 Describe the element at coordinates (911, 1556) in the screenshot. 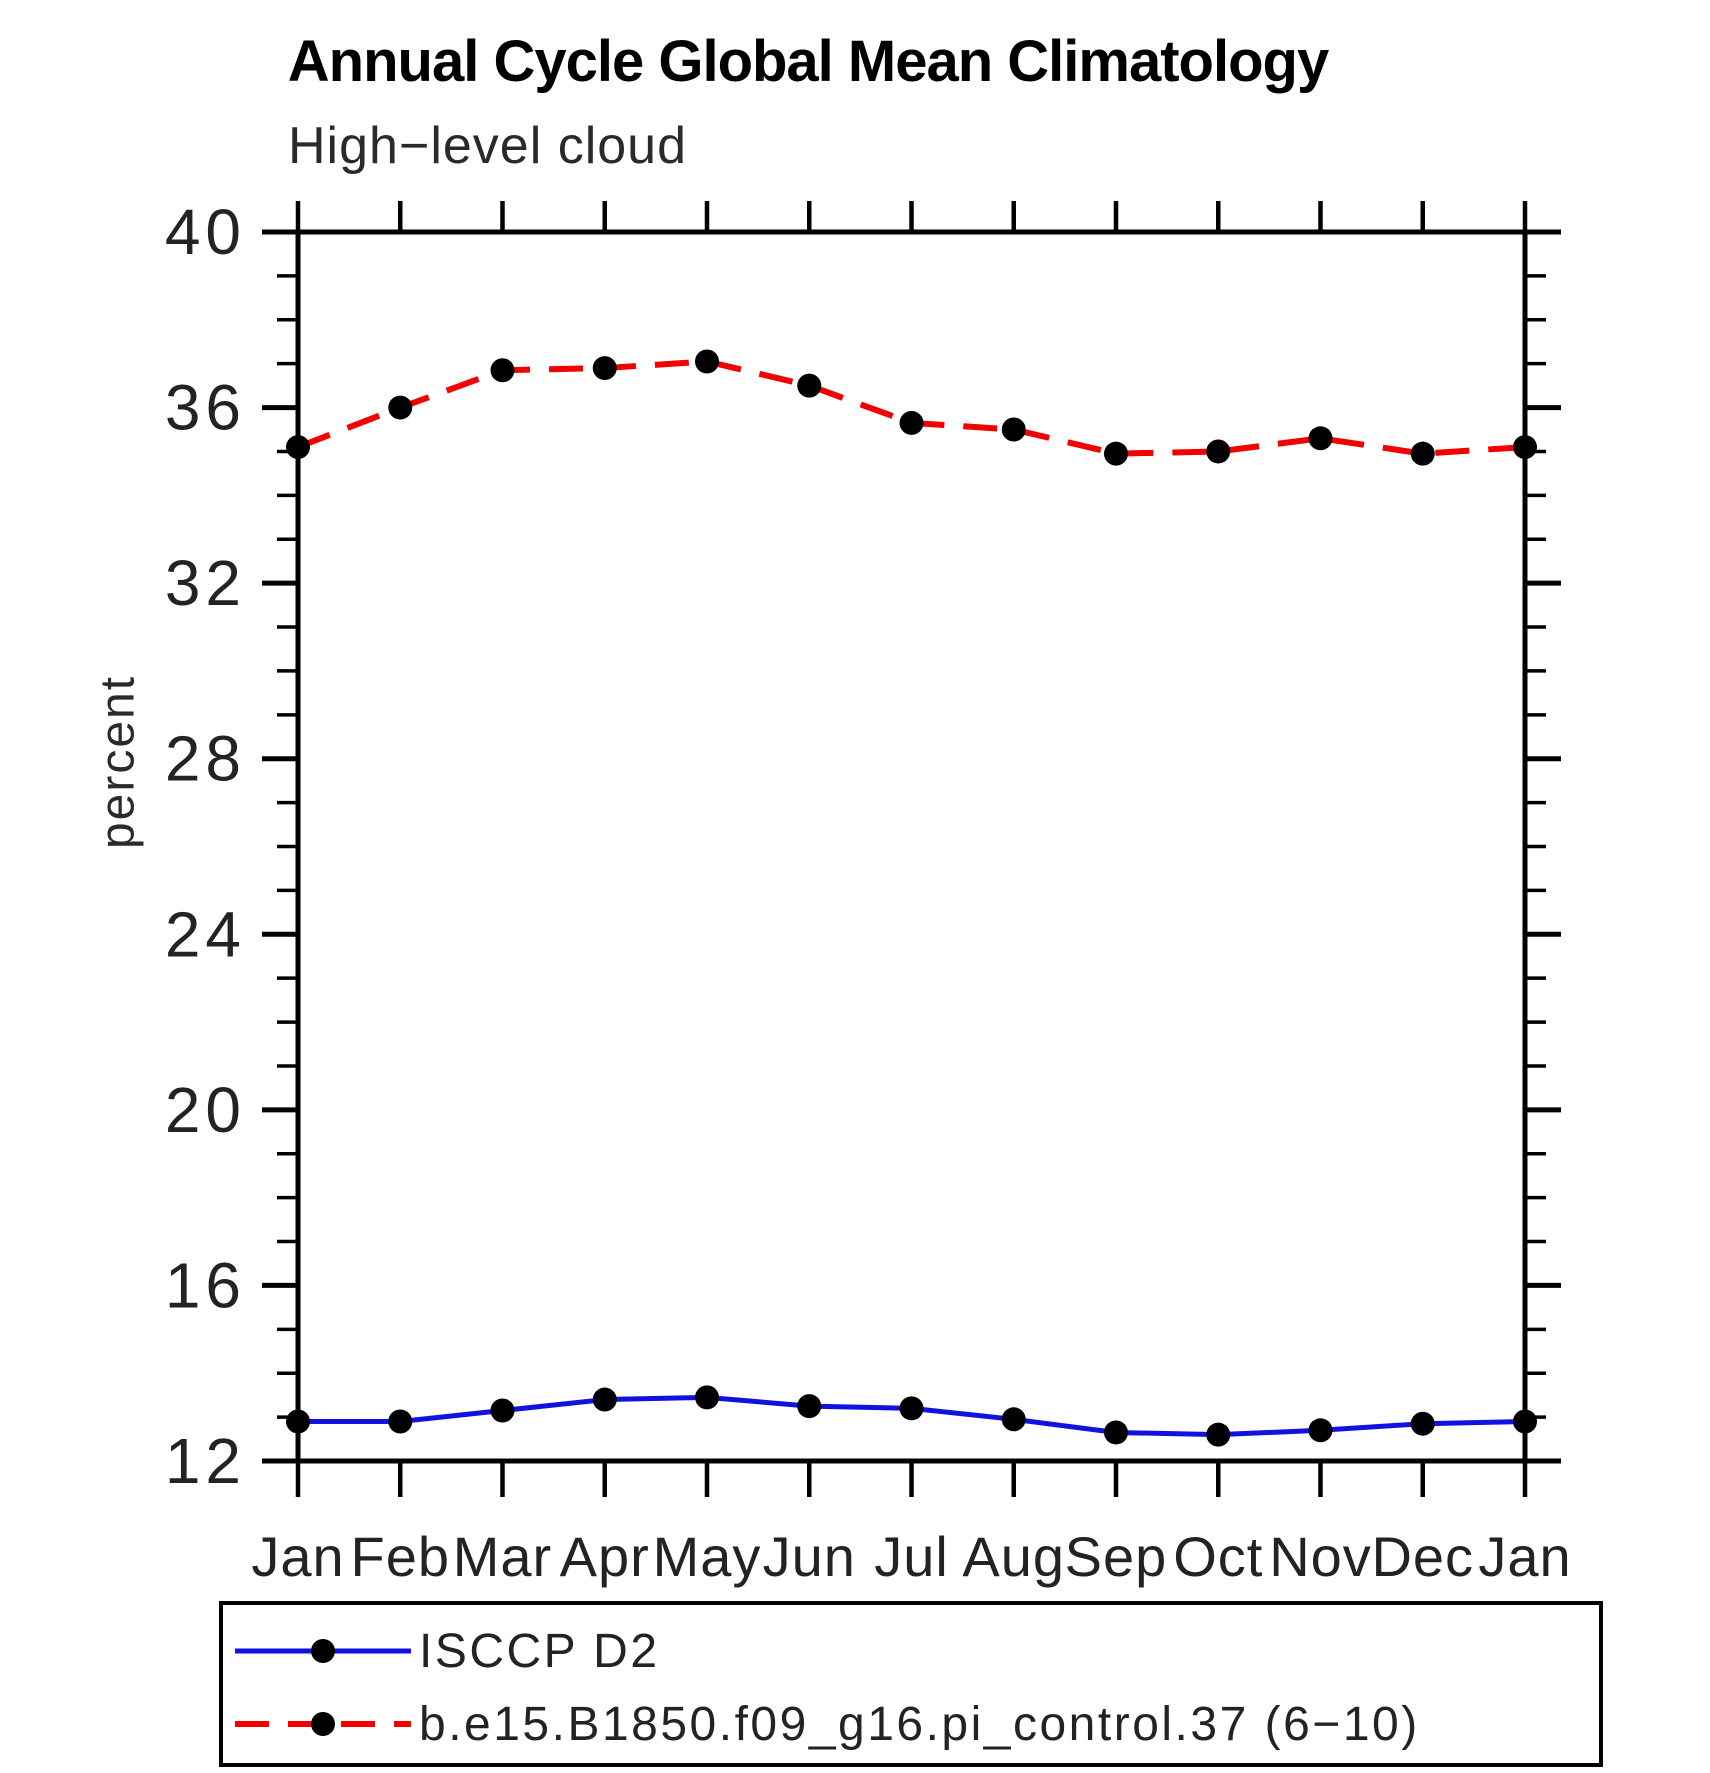

I see `x-axis-tick-label: Jul` at that location.